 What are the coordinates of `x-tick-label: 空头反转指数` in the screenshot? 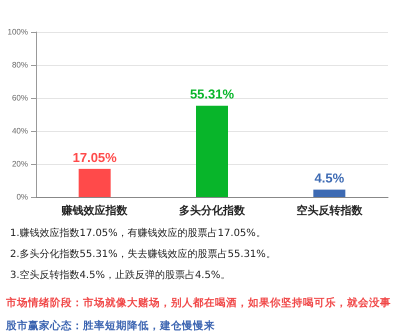 It's located at (330, 210).